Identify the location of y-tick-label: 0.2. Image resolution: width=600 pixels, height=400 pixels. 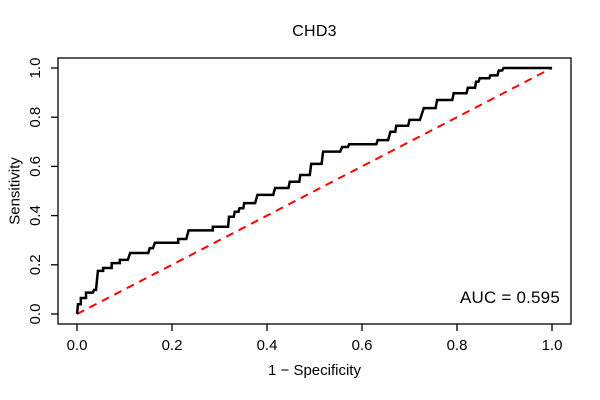
(35, 264).